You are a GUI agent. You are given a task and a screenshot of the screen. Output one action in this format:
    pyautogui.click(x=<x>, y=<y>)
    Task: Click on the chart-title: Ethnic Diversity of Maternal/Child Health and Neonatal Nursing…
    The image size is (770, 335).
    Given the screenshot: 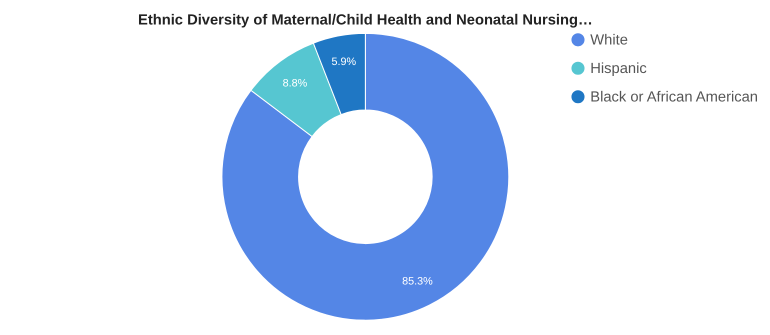 What is the action you would take?
    pyautogui.click(x=365, y=20)
    